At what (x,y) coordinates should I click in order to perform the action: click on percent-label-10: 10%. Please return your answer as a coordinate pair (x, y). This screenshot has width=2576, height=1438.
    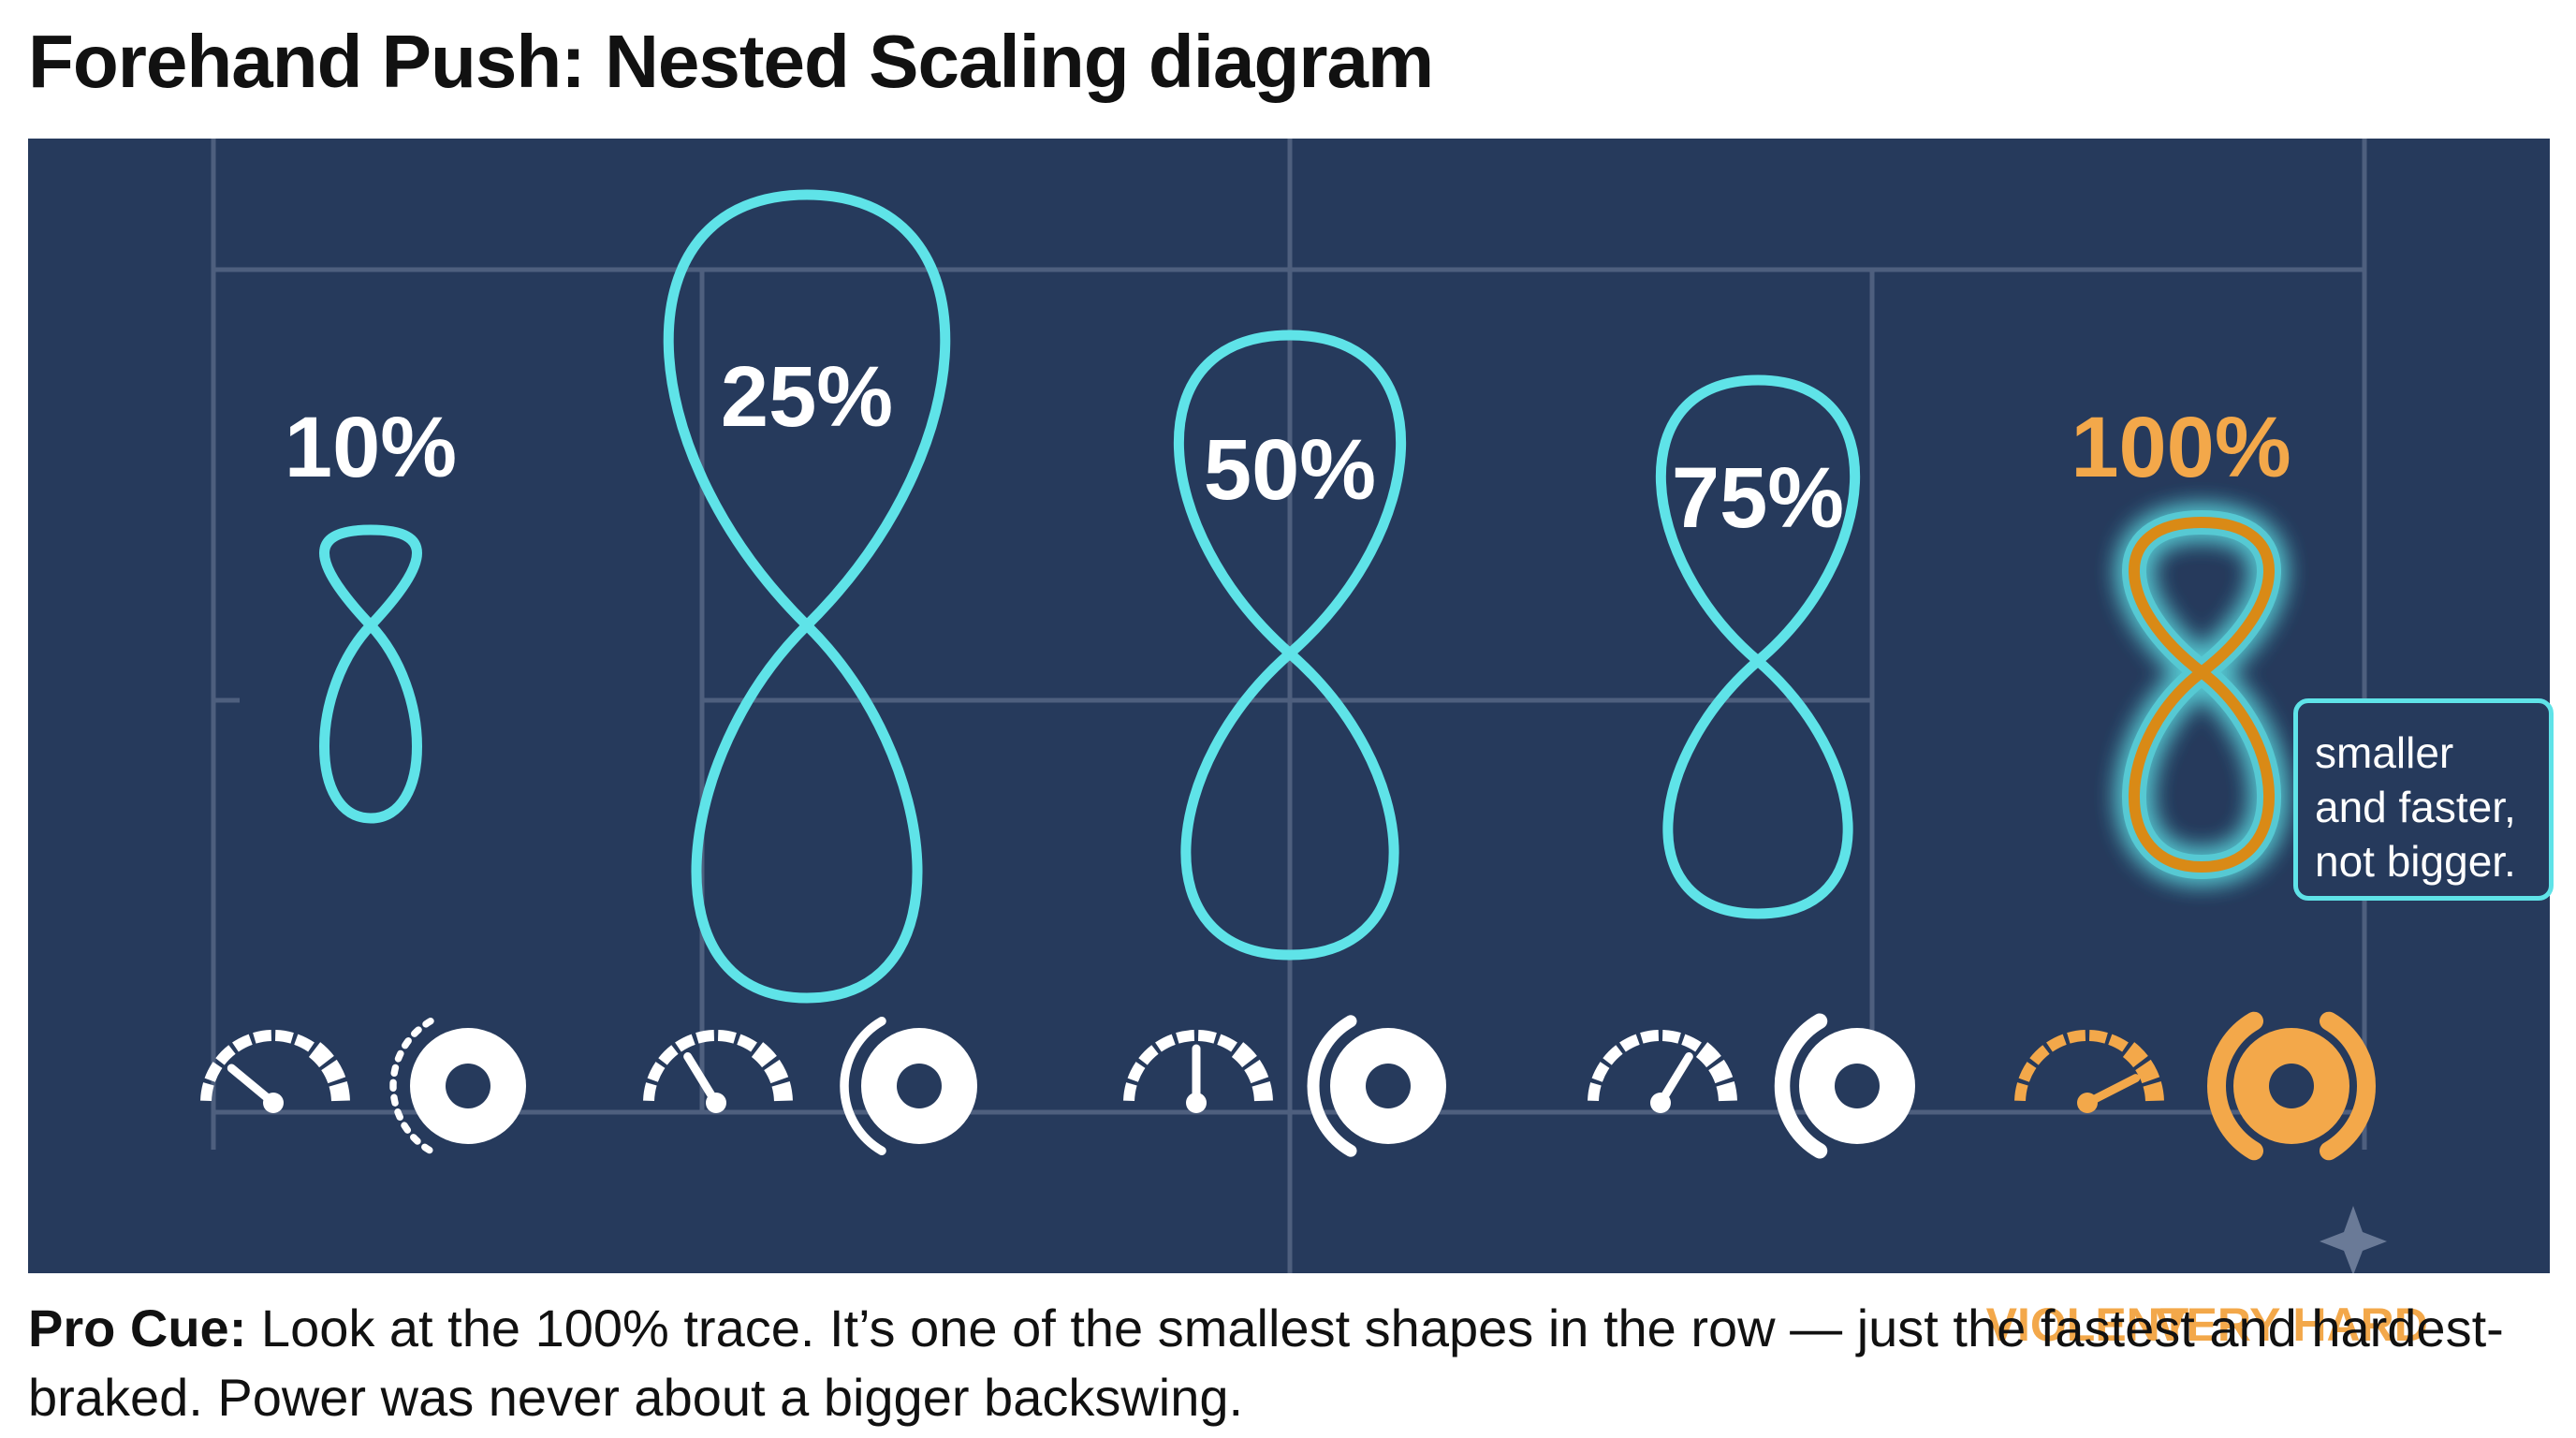
    Looking at the image, I should click on (371, 447).